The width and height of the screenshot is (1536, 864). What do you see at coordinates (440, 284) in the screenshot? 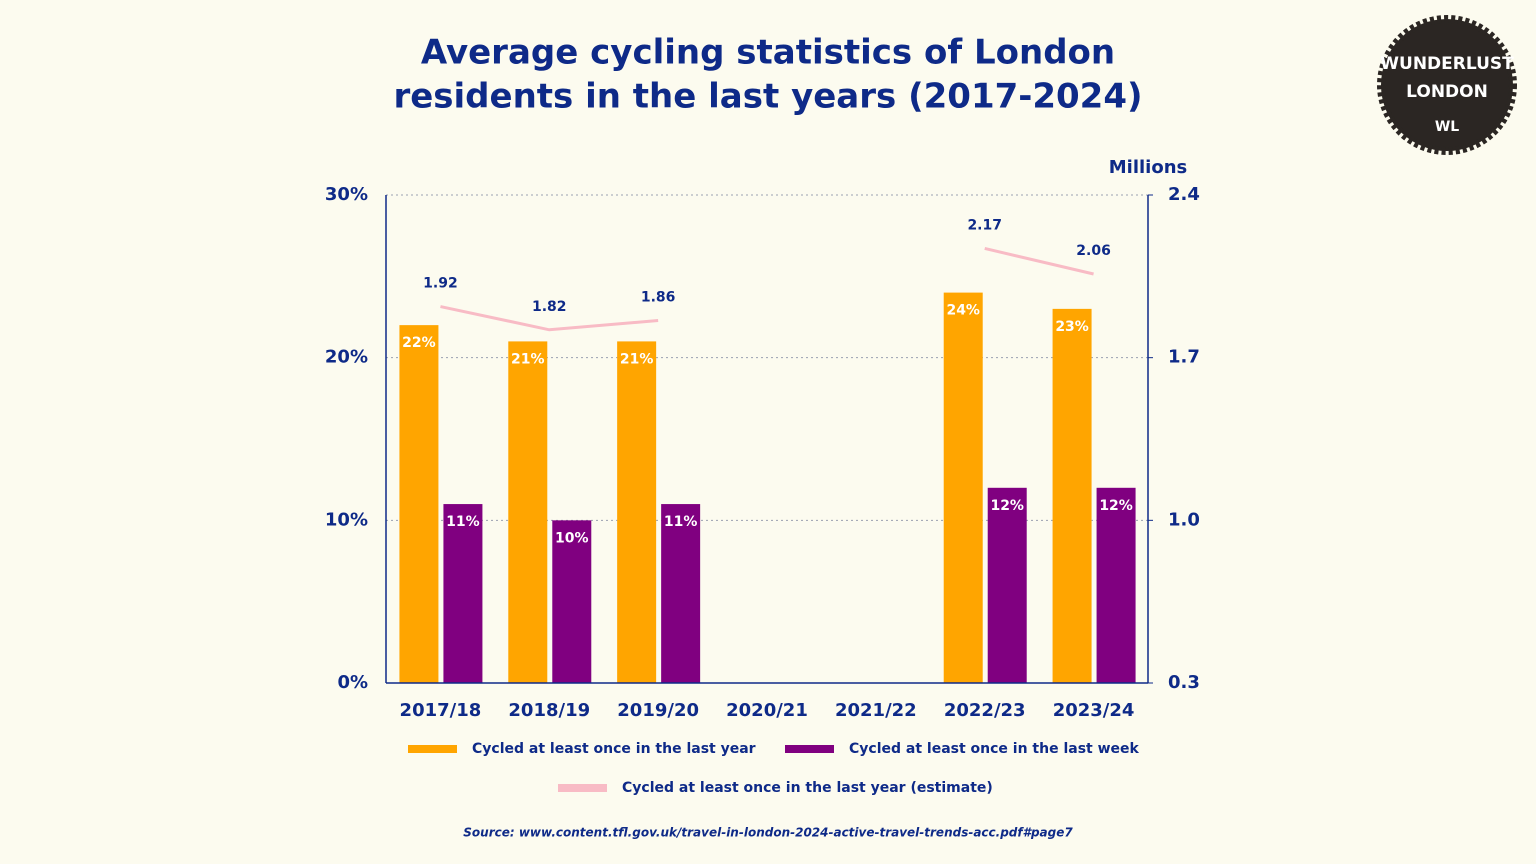
I see `data-label: 1.92` at bounding box center [440, 284].